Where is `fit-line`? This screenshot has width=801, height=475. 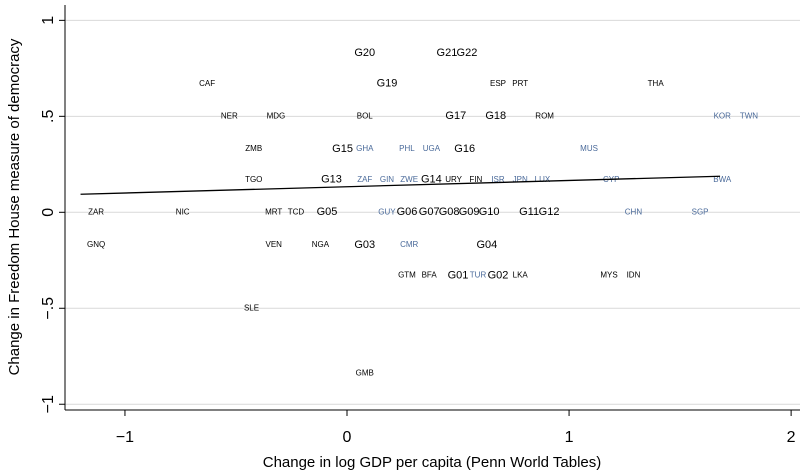 fit-line is located at coordinates (400, 185).